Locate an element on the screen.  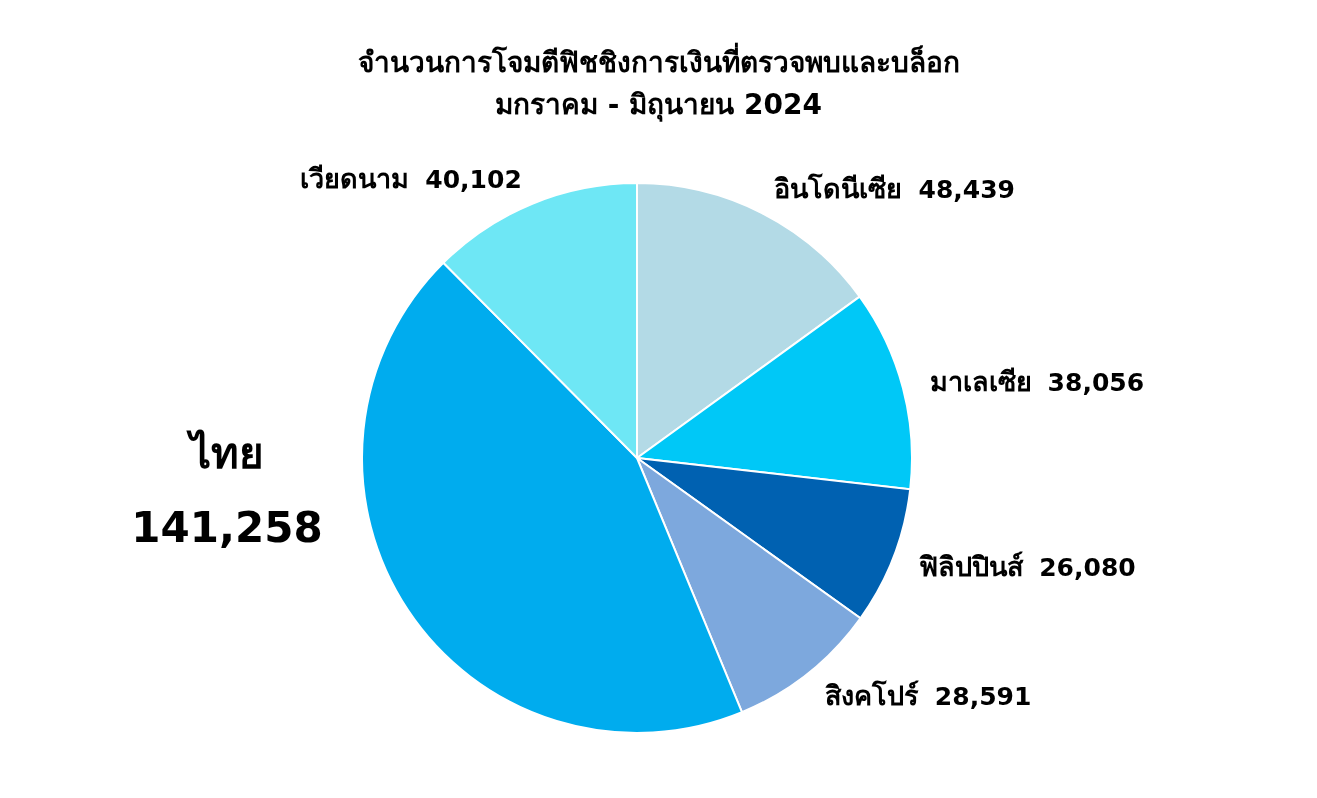
data-label: 48,439 is located at coordinates (966, 189).